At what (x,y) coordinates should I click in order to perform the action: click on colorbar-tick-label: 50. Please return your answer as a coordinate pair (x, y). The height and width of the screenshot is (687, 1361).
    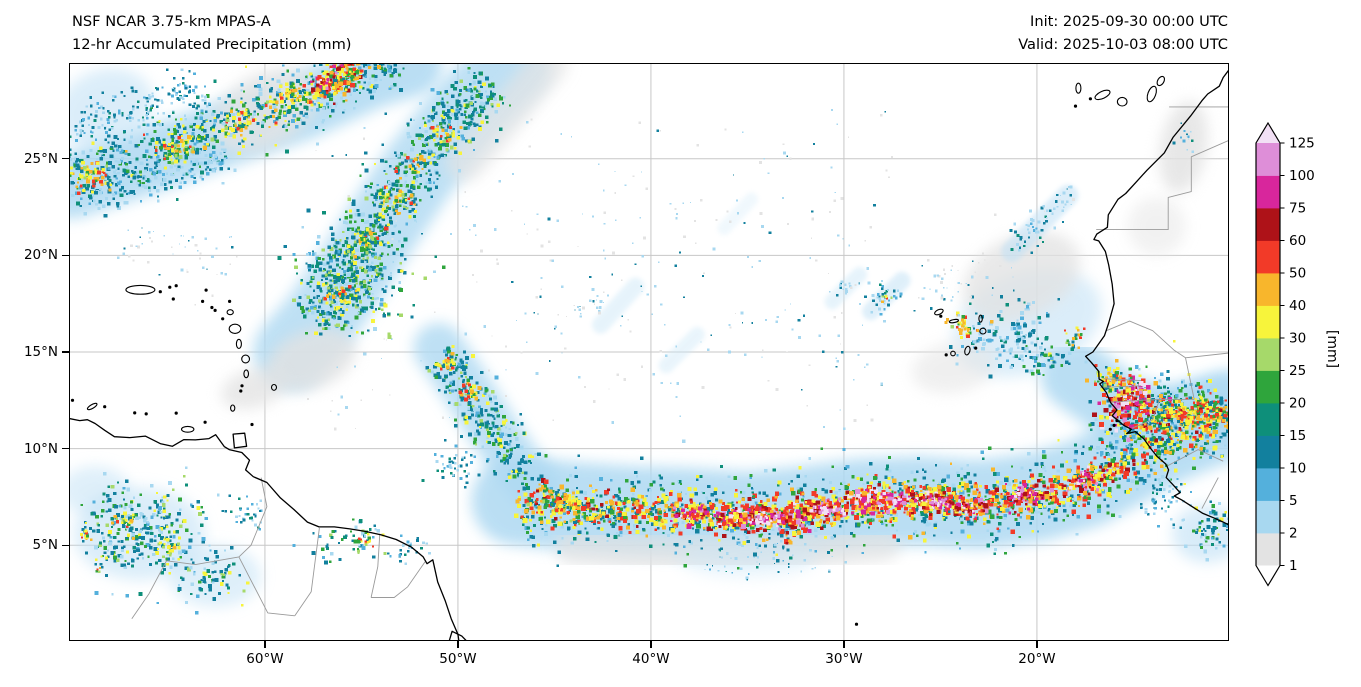
    Looking at the image, I should click on (1297, 274).